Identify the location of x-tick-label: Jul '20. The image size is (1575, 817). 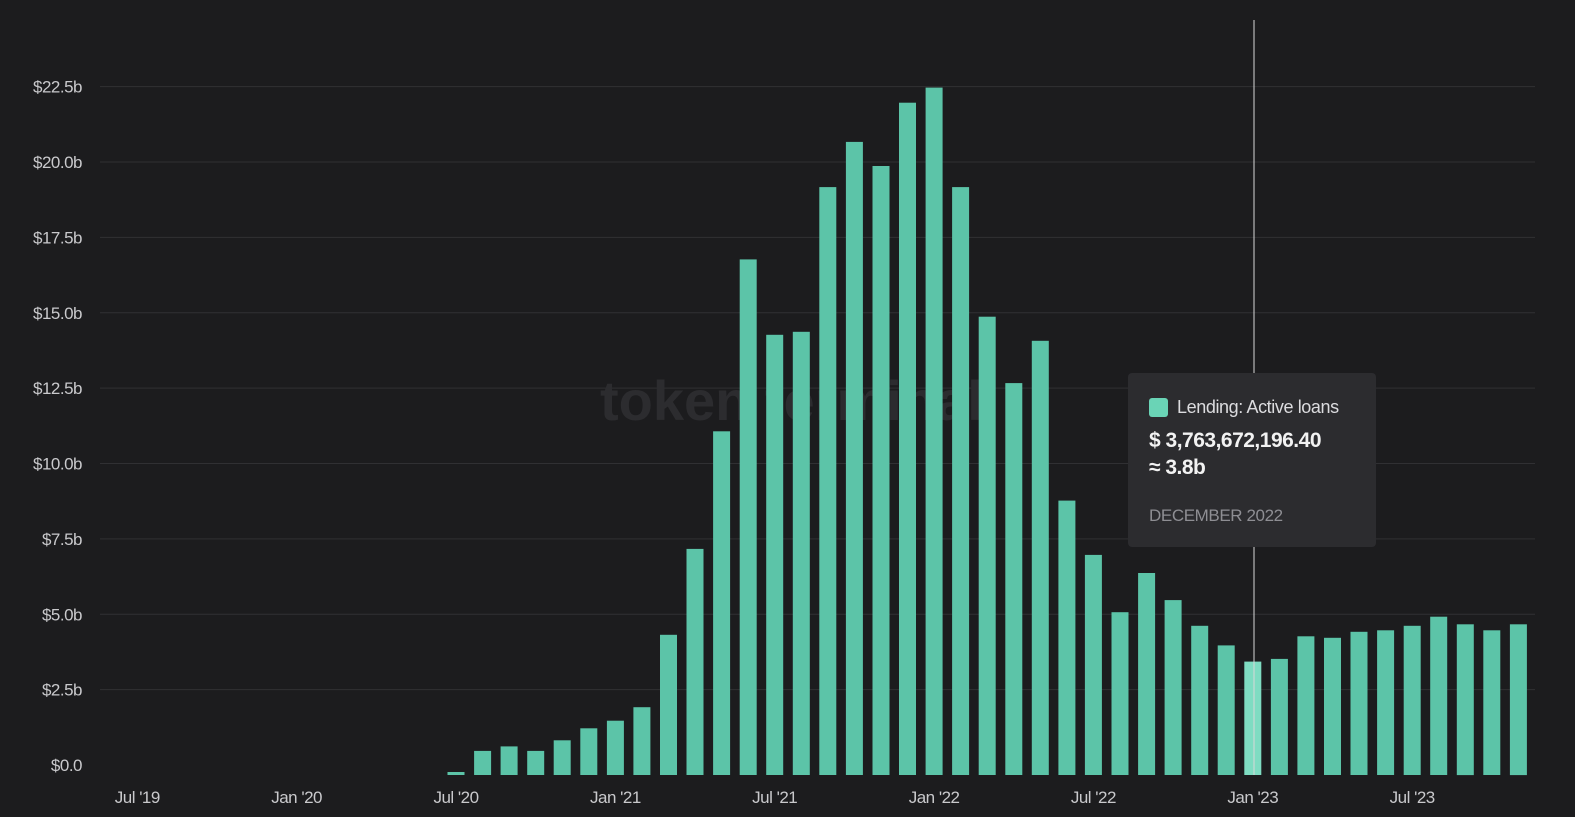
(455, 797).